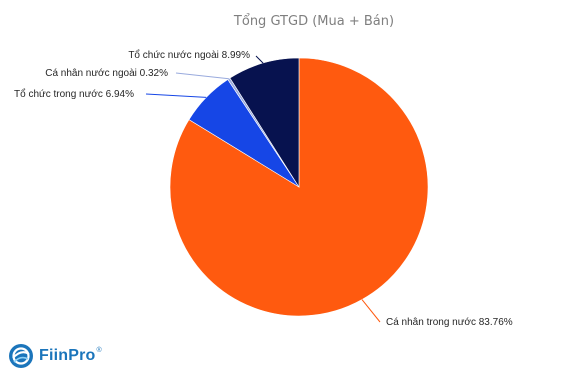  I want to click on slice-label: Tổ chức trong nước 6.94%, so click(74, 94).